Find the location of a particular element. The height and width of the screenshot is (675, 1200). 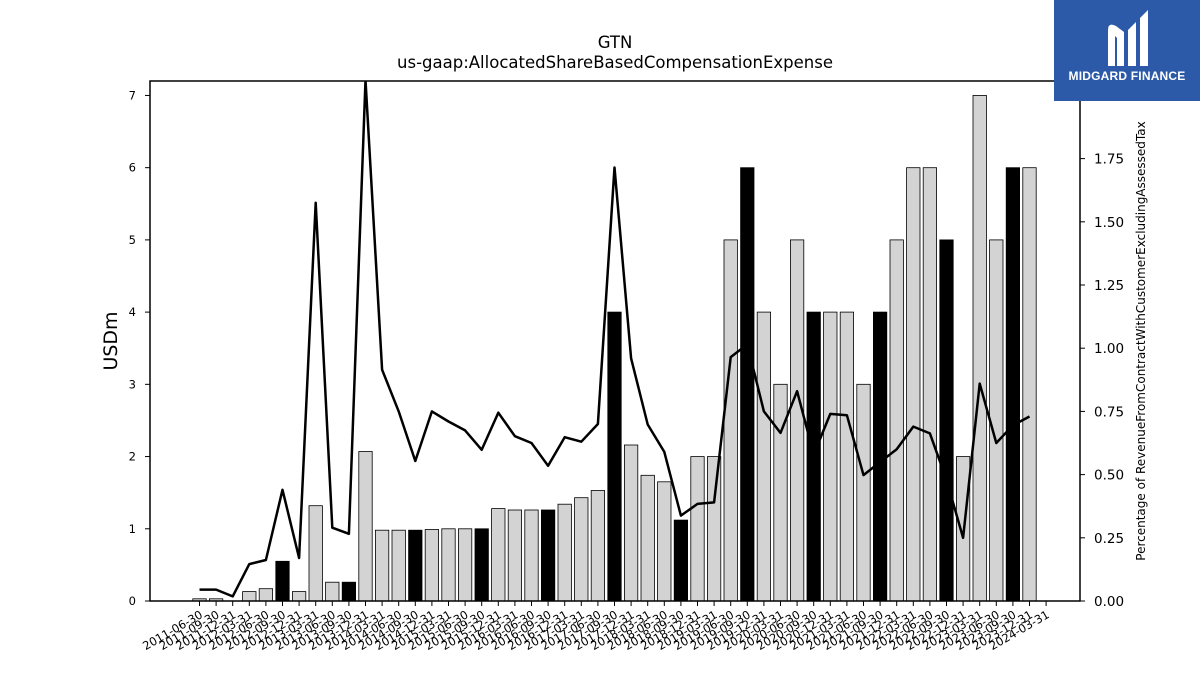

y-axis-label-left: USDm is located at coordinates (111, 340).